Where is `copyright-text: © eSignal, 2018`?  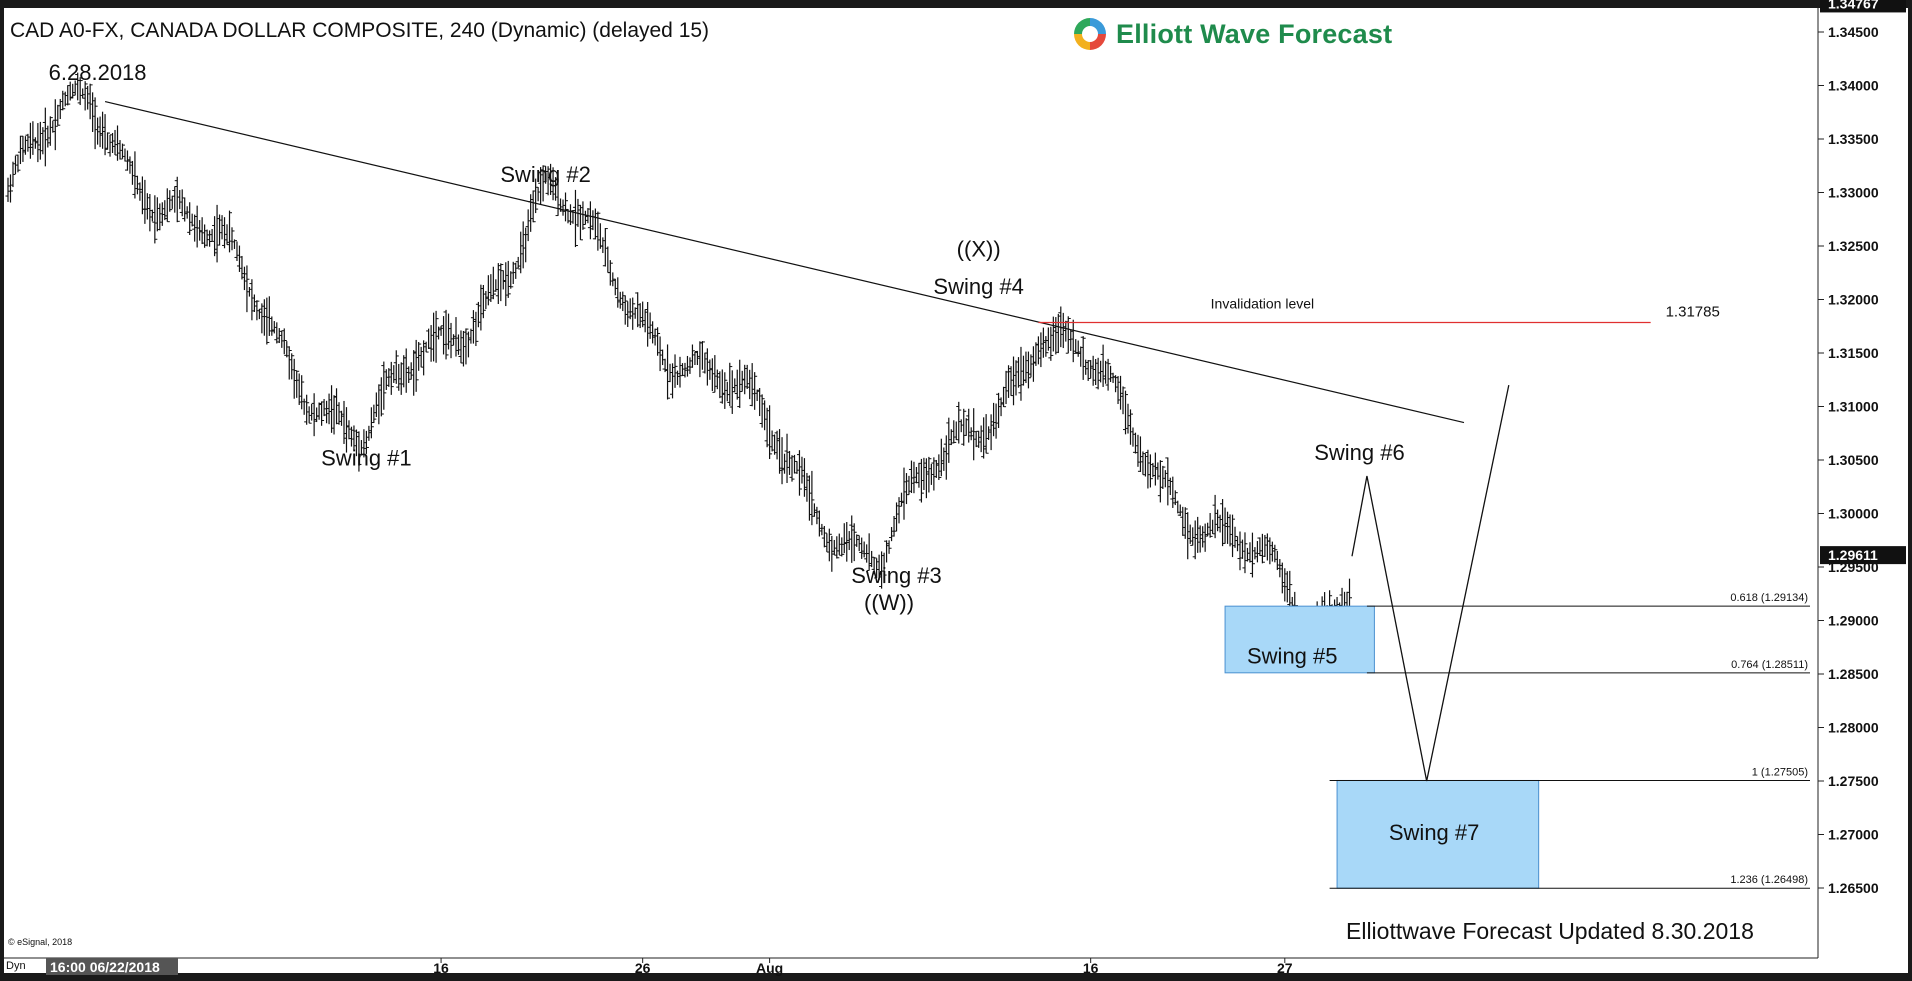
copyright-text: © eSignal, 2018 is located at coordinates (40, 942).